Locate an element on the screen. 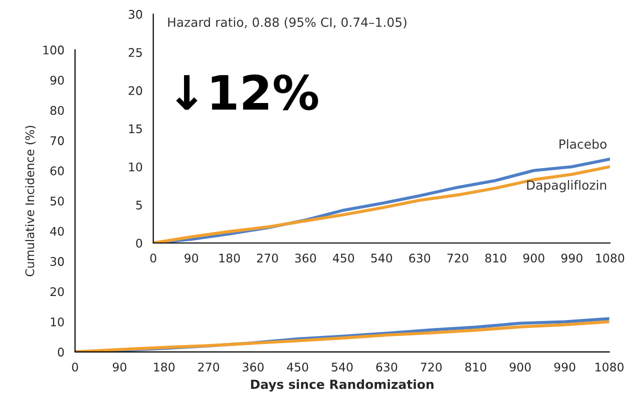 The height and width of the screenshot is (405, 636). y-tick-label: 50 is located at coordinates (57, 201).